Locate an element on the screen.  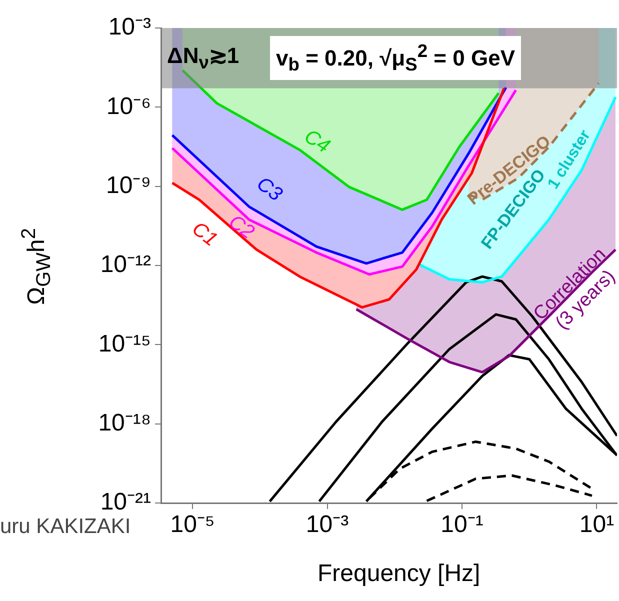
y-tick-label: 10⁻³ is located at coordinates (130, 27).